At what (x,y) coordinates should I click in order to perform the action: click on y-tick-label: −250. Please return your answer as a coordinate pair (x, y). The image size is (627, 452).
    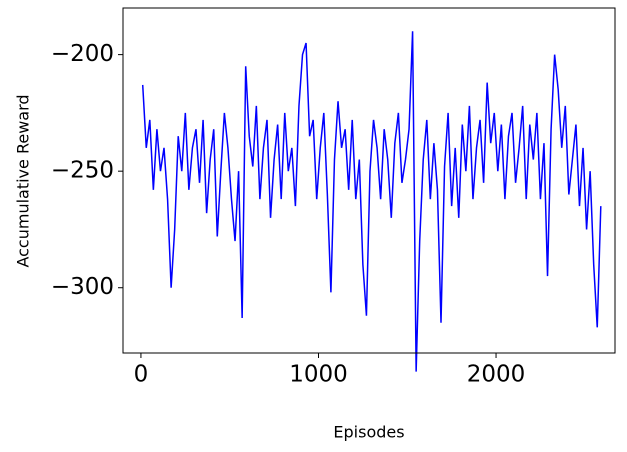
    Looking at the image, I should click on (82, 171).